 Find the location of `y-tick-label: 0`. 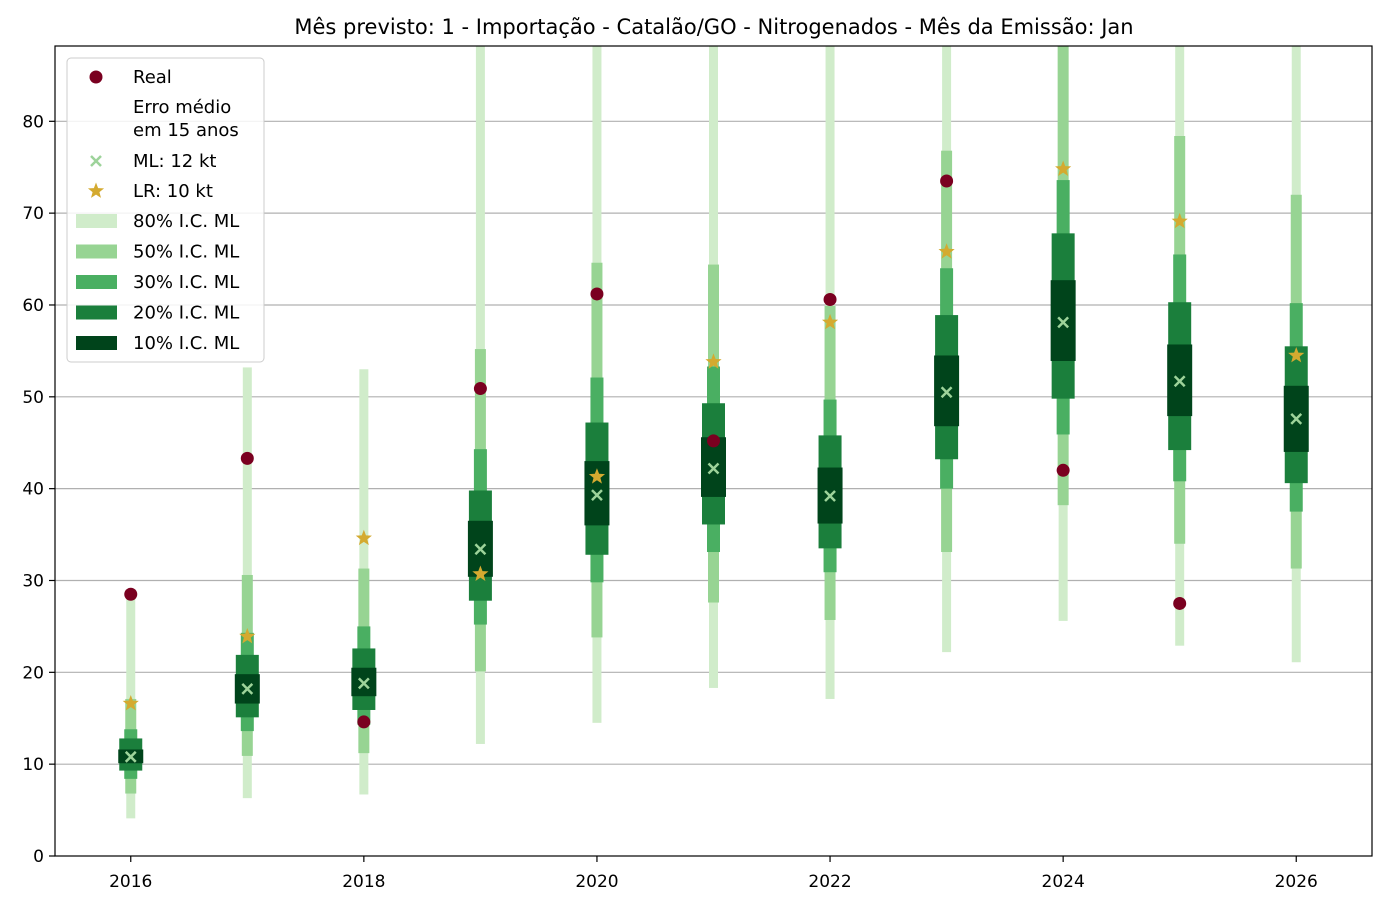

y-tick-label: 0 is located at coordinates (38, 857).